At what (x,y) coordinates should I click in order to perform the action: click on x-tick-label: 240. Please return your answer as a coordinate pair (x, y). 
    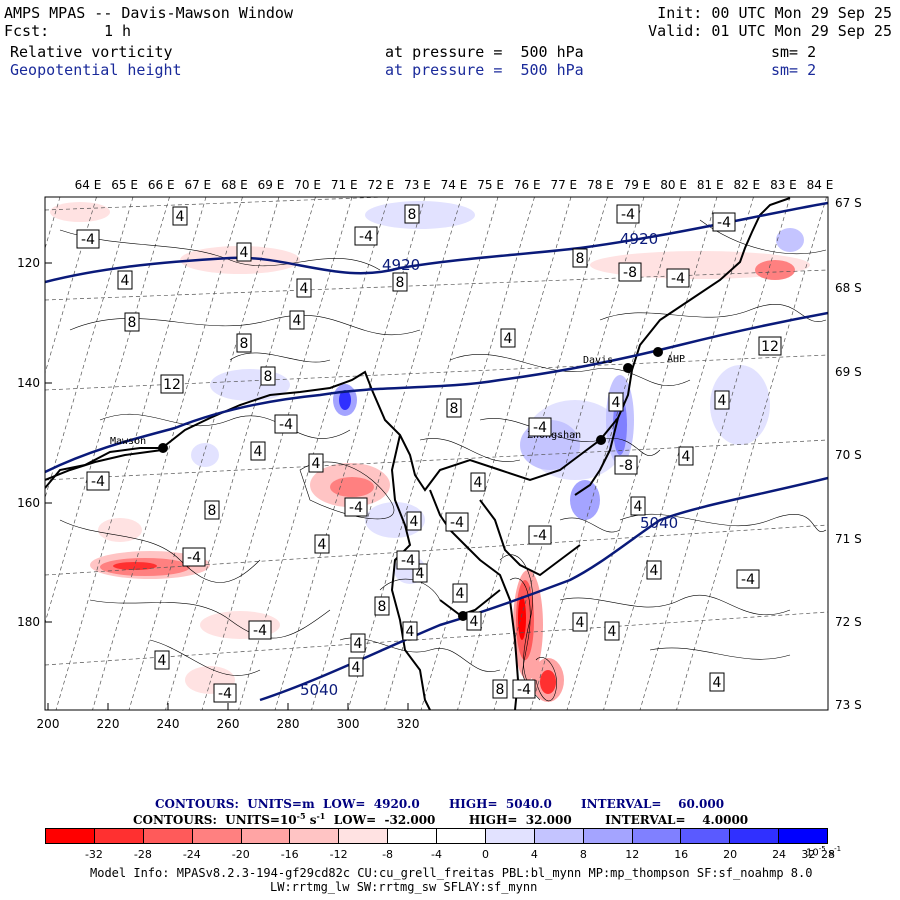
    Looking at the image, I should click on (168, 724).